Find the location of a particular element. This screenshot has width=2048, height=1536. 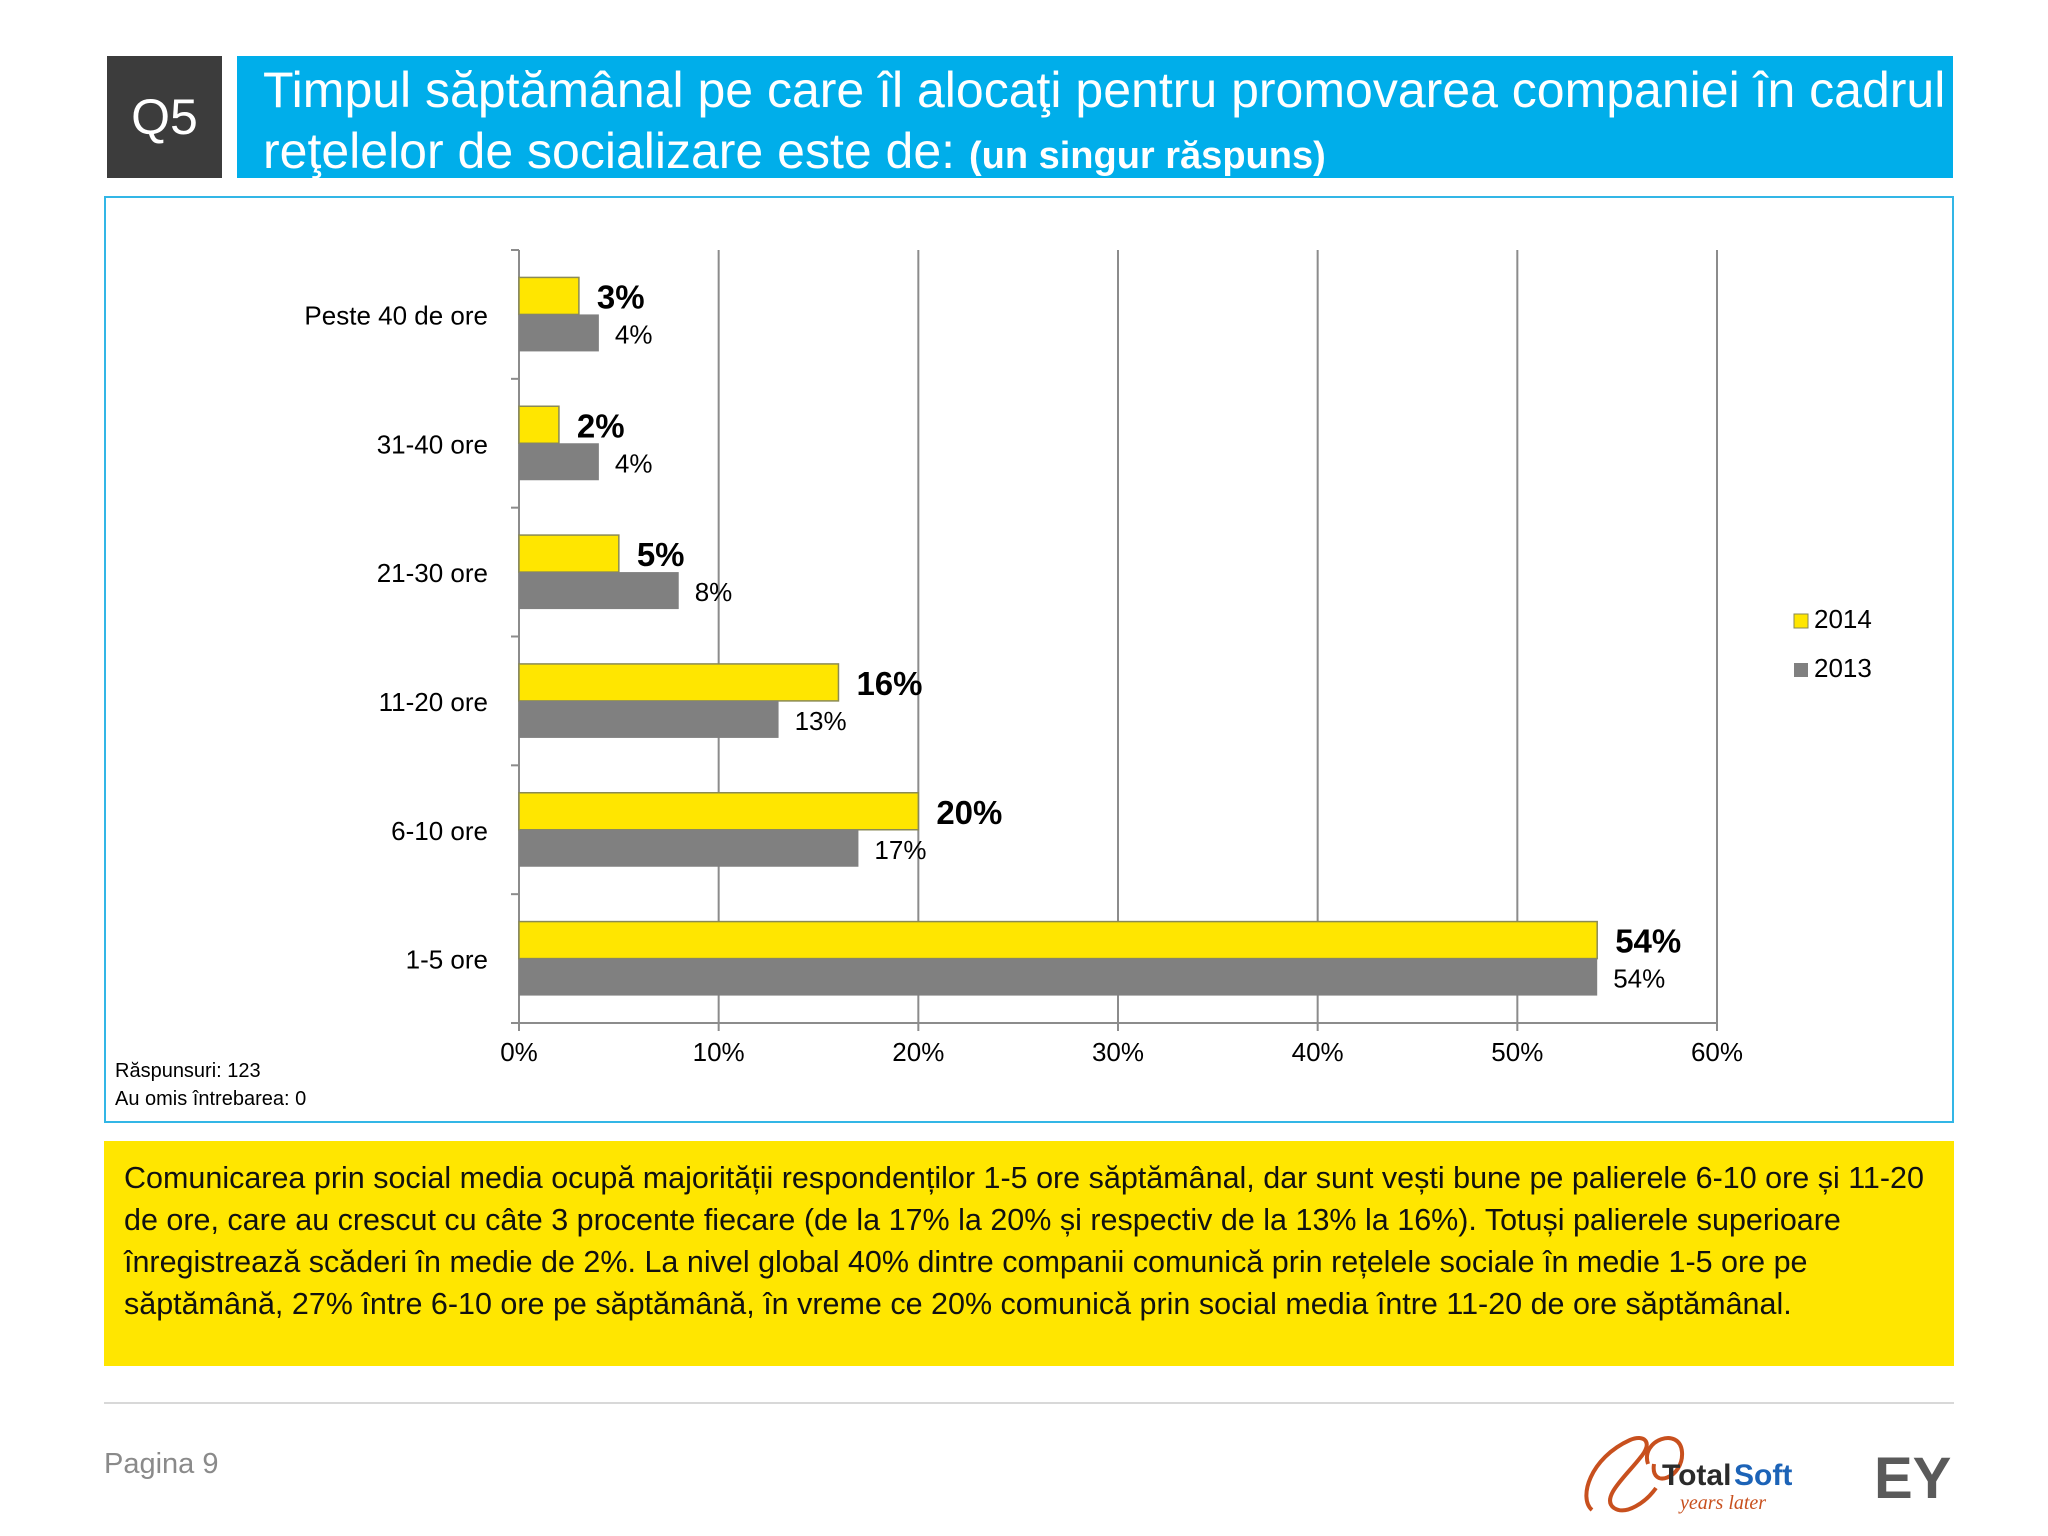

x-tick-label: 20% is located at coordinates (918, 1052).